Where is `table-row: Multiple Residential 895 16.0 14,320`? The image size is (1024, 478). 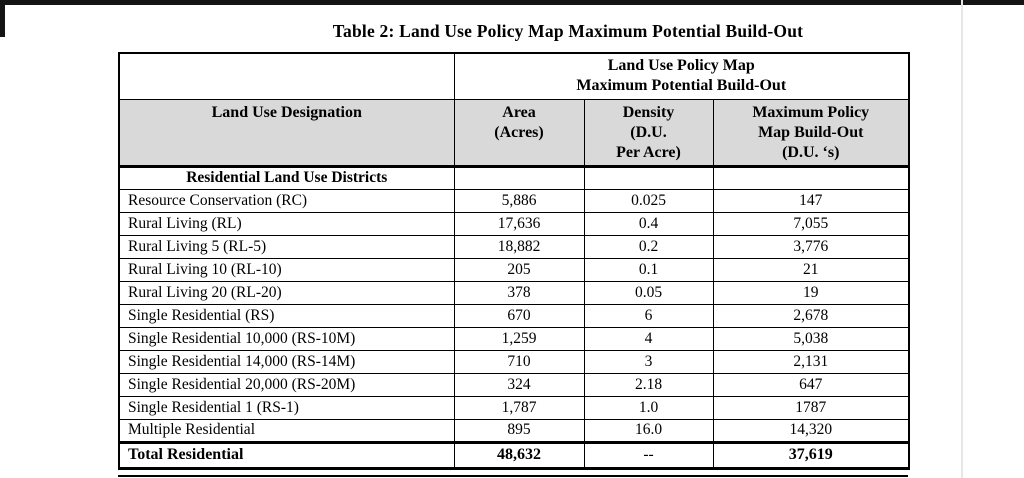
table-row: Multiple Residential 895 16.0 14,320 is located at coordinates (514, 430).